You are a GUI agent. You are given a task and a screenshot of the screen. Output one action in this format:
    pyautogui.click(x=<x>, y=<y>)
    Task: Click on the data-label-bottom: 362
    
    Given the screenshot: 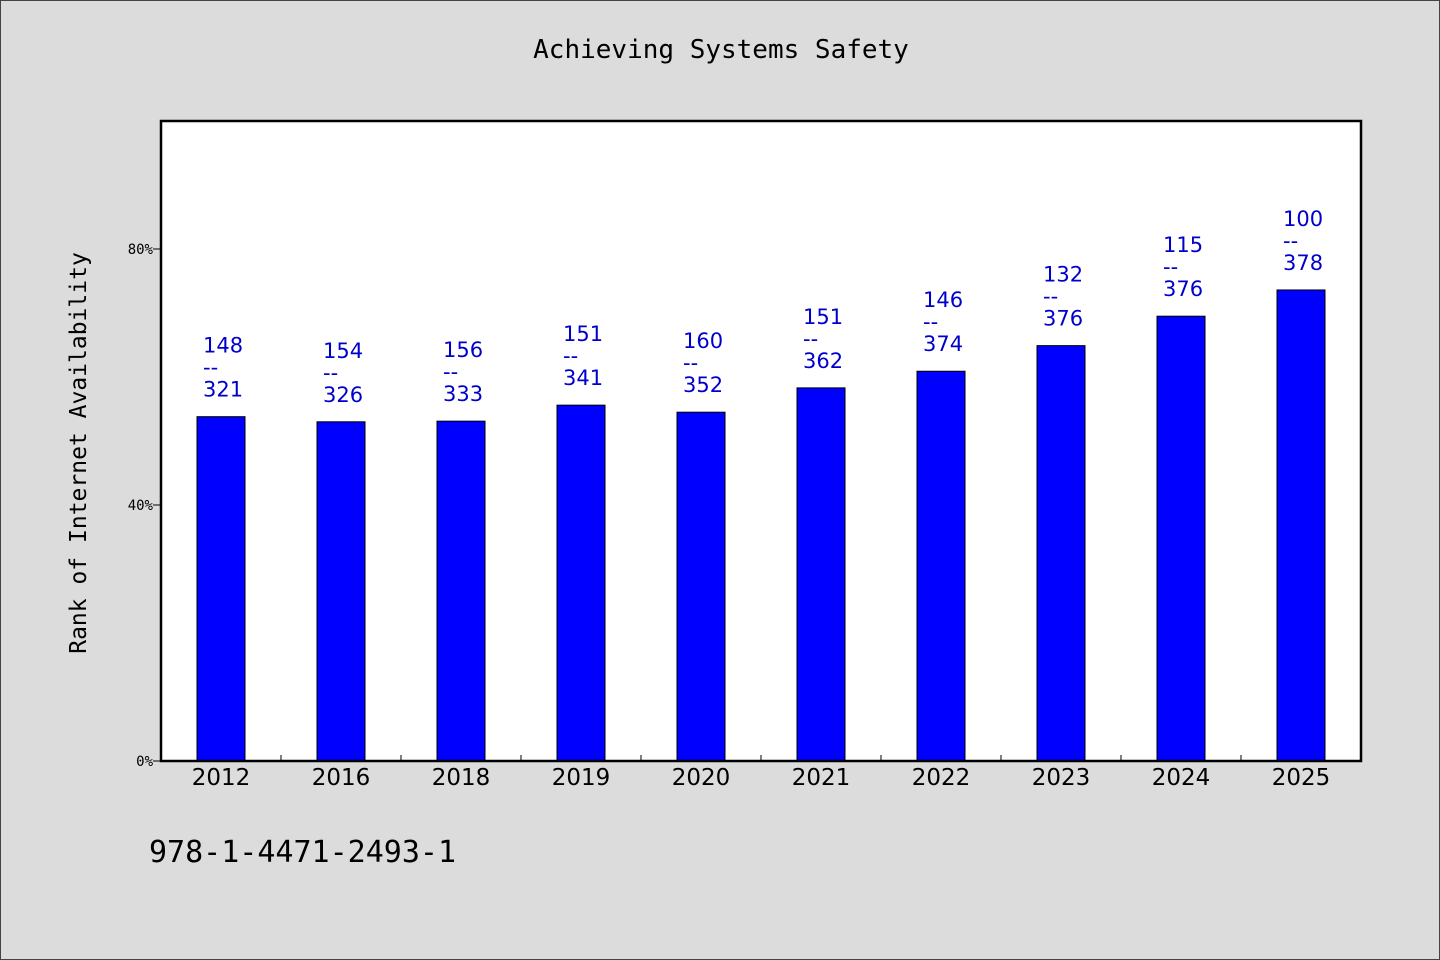 What is the action you would take?
    pyautogui.click(x=823, y=361)
    